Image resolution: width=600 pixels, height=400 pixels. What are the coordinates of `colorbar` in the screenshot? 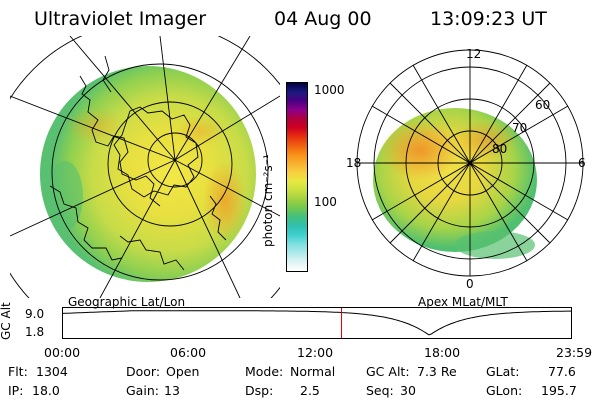 It's located at (297, 177).